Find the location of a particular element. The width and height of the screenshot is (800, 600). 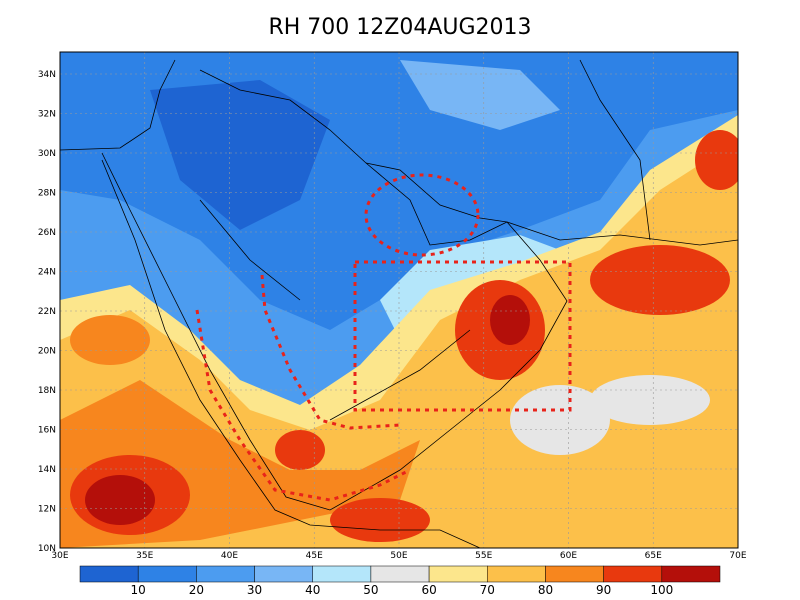

lon-label: 65E is located at coordinates (653, 556).